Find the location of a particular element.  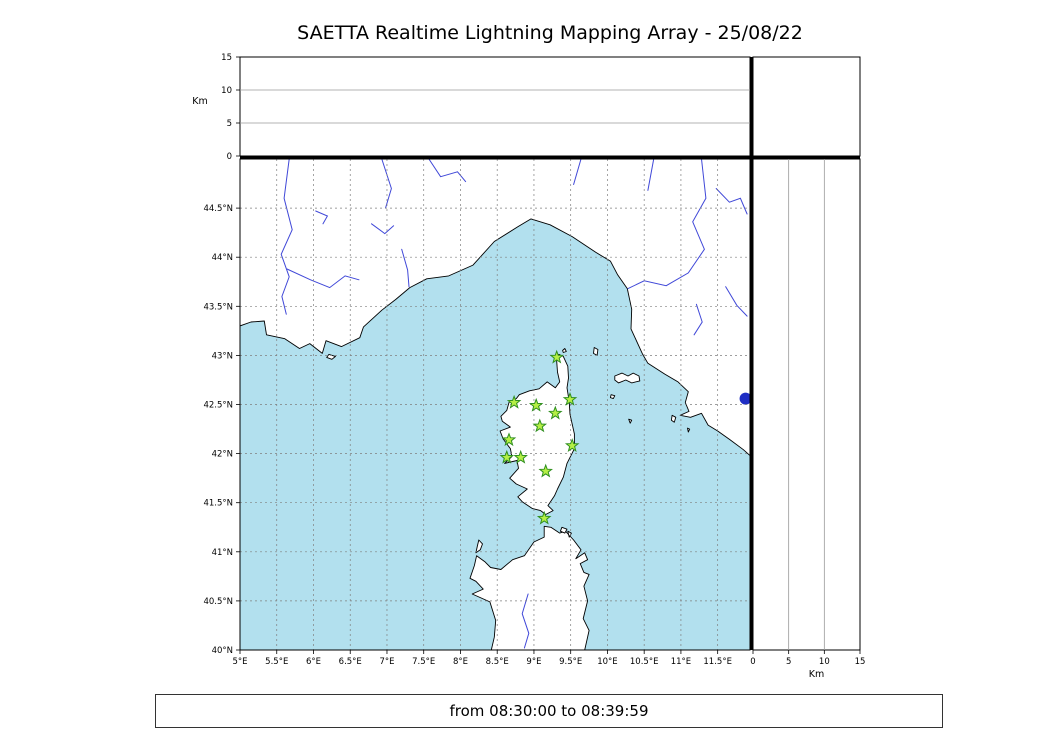

river-var is located at coordinates (405, 268).